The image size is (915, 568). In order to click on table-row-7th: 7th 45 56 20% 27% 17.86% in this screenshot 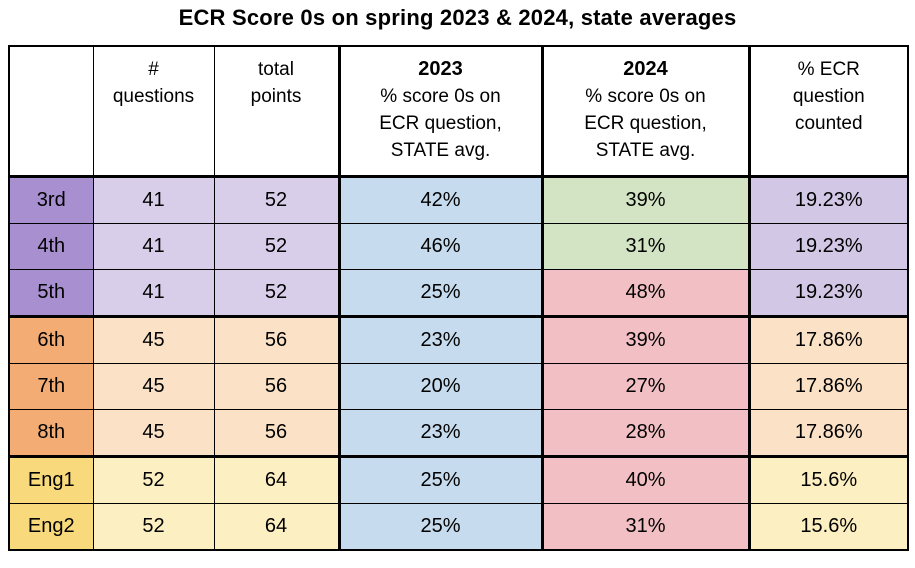, I will do `click(458, 386)`.